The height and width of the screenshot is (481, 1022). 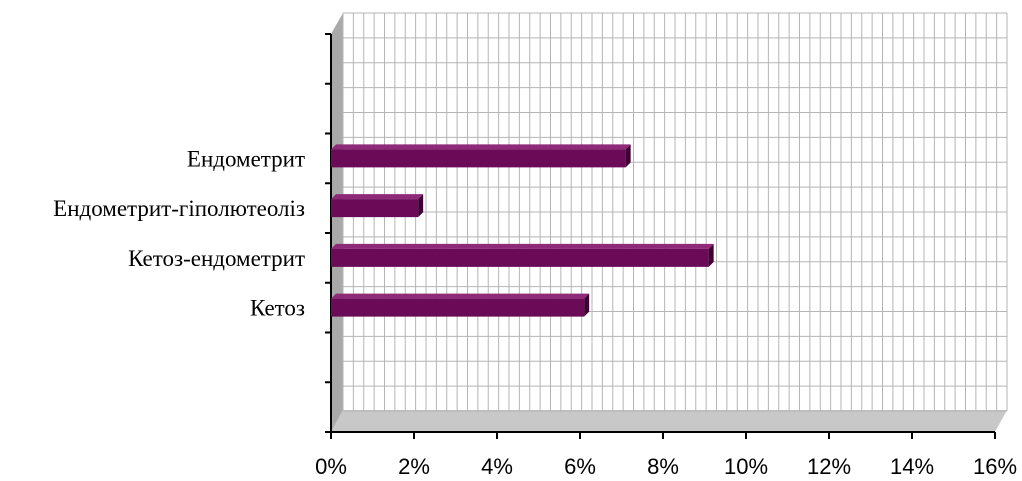 What do you see at coordinates (179, 208) in the screenshot?
I see `category-label: Ендометрит-гіполютеоліз` at bounding box center [179, 208].